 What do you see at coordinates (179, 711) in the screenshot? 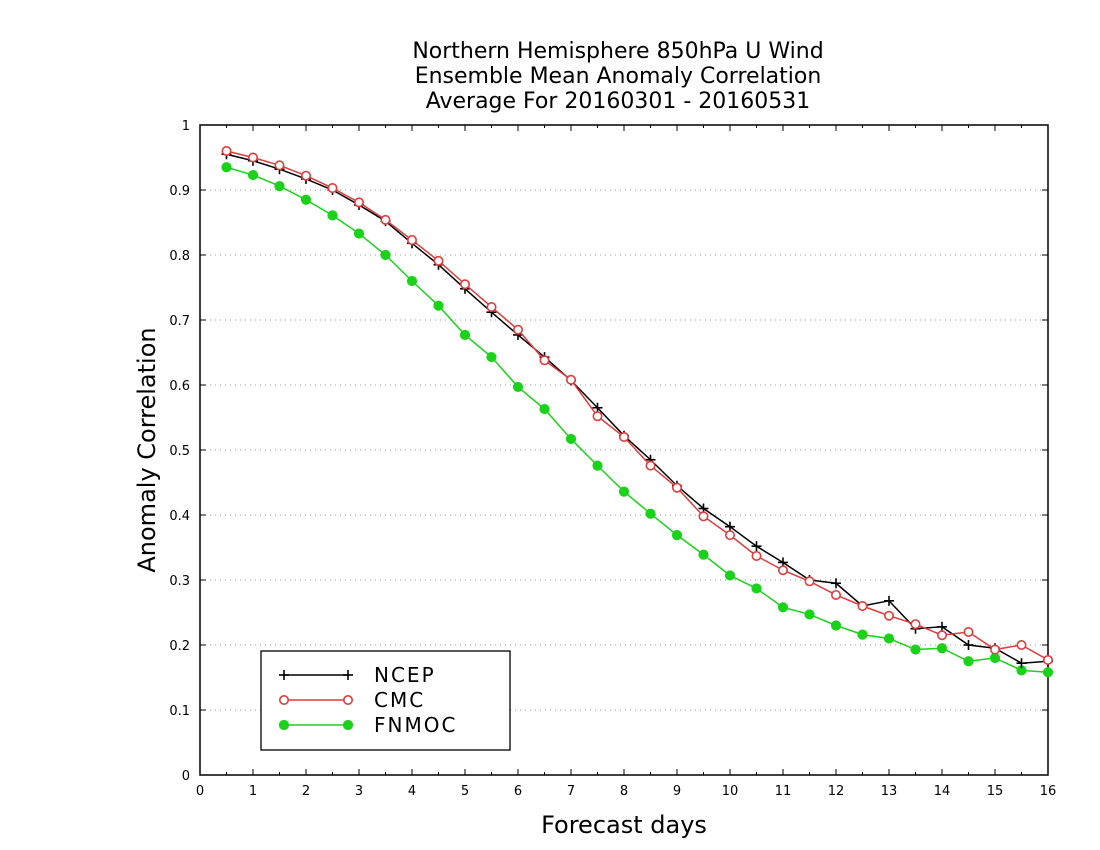
I see `y-tick-label-0.1: 0.1` at bounding box center [179, 711].